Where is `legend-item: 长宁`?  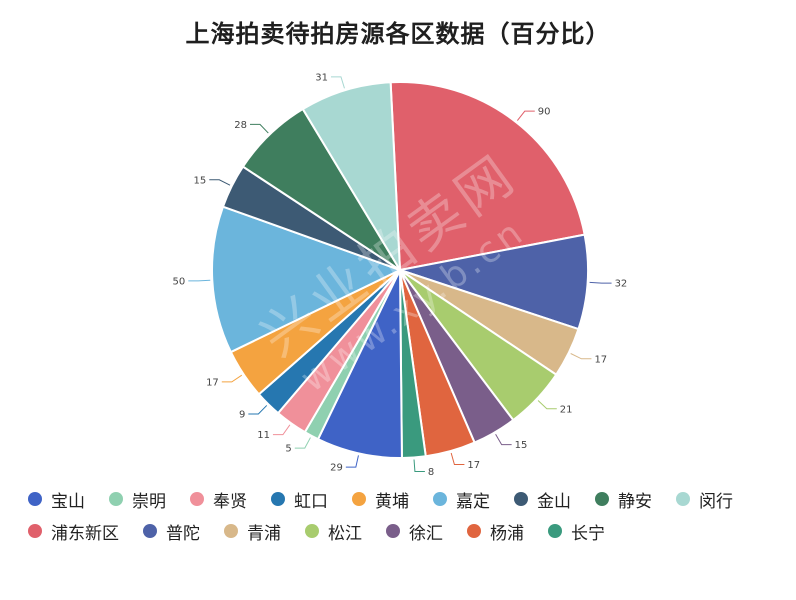 legend-item: 长宁 is located at coordinates (576, 532).